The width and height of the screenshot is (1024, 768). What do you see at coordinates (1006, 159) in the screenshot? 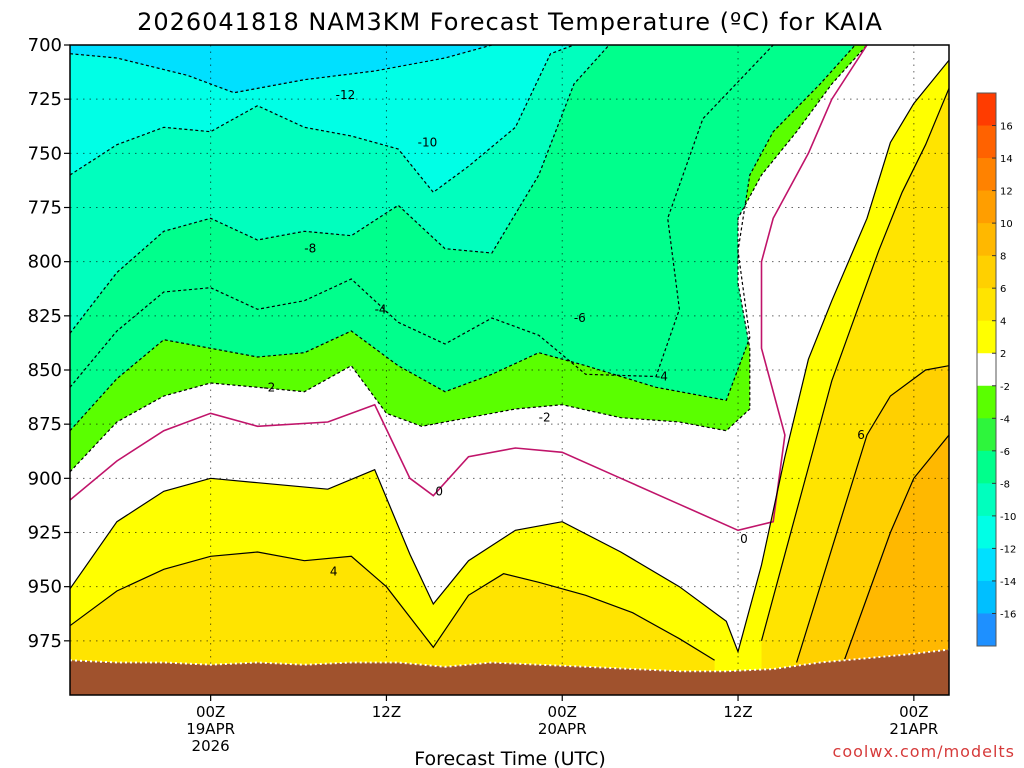
I see `colorbar-tick-label: 14` at bounding box center [1006, 159].